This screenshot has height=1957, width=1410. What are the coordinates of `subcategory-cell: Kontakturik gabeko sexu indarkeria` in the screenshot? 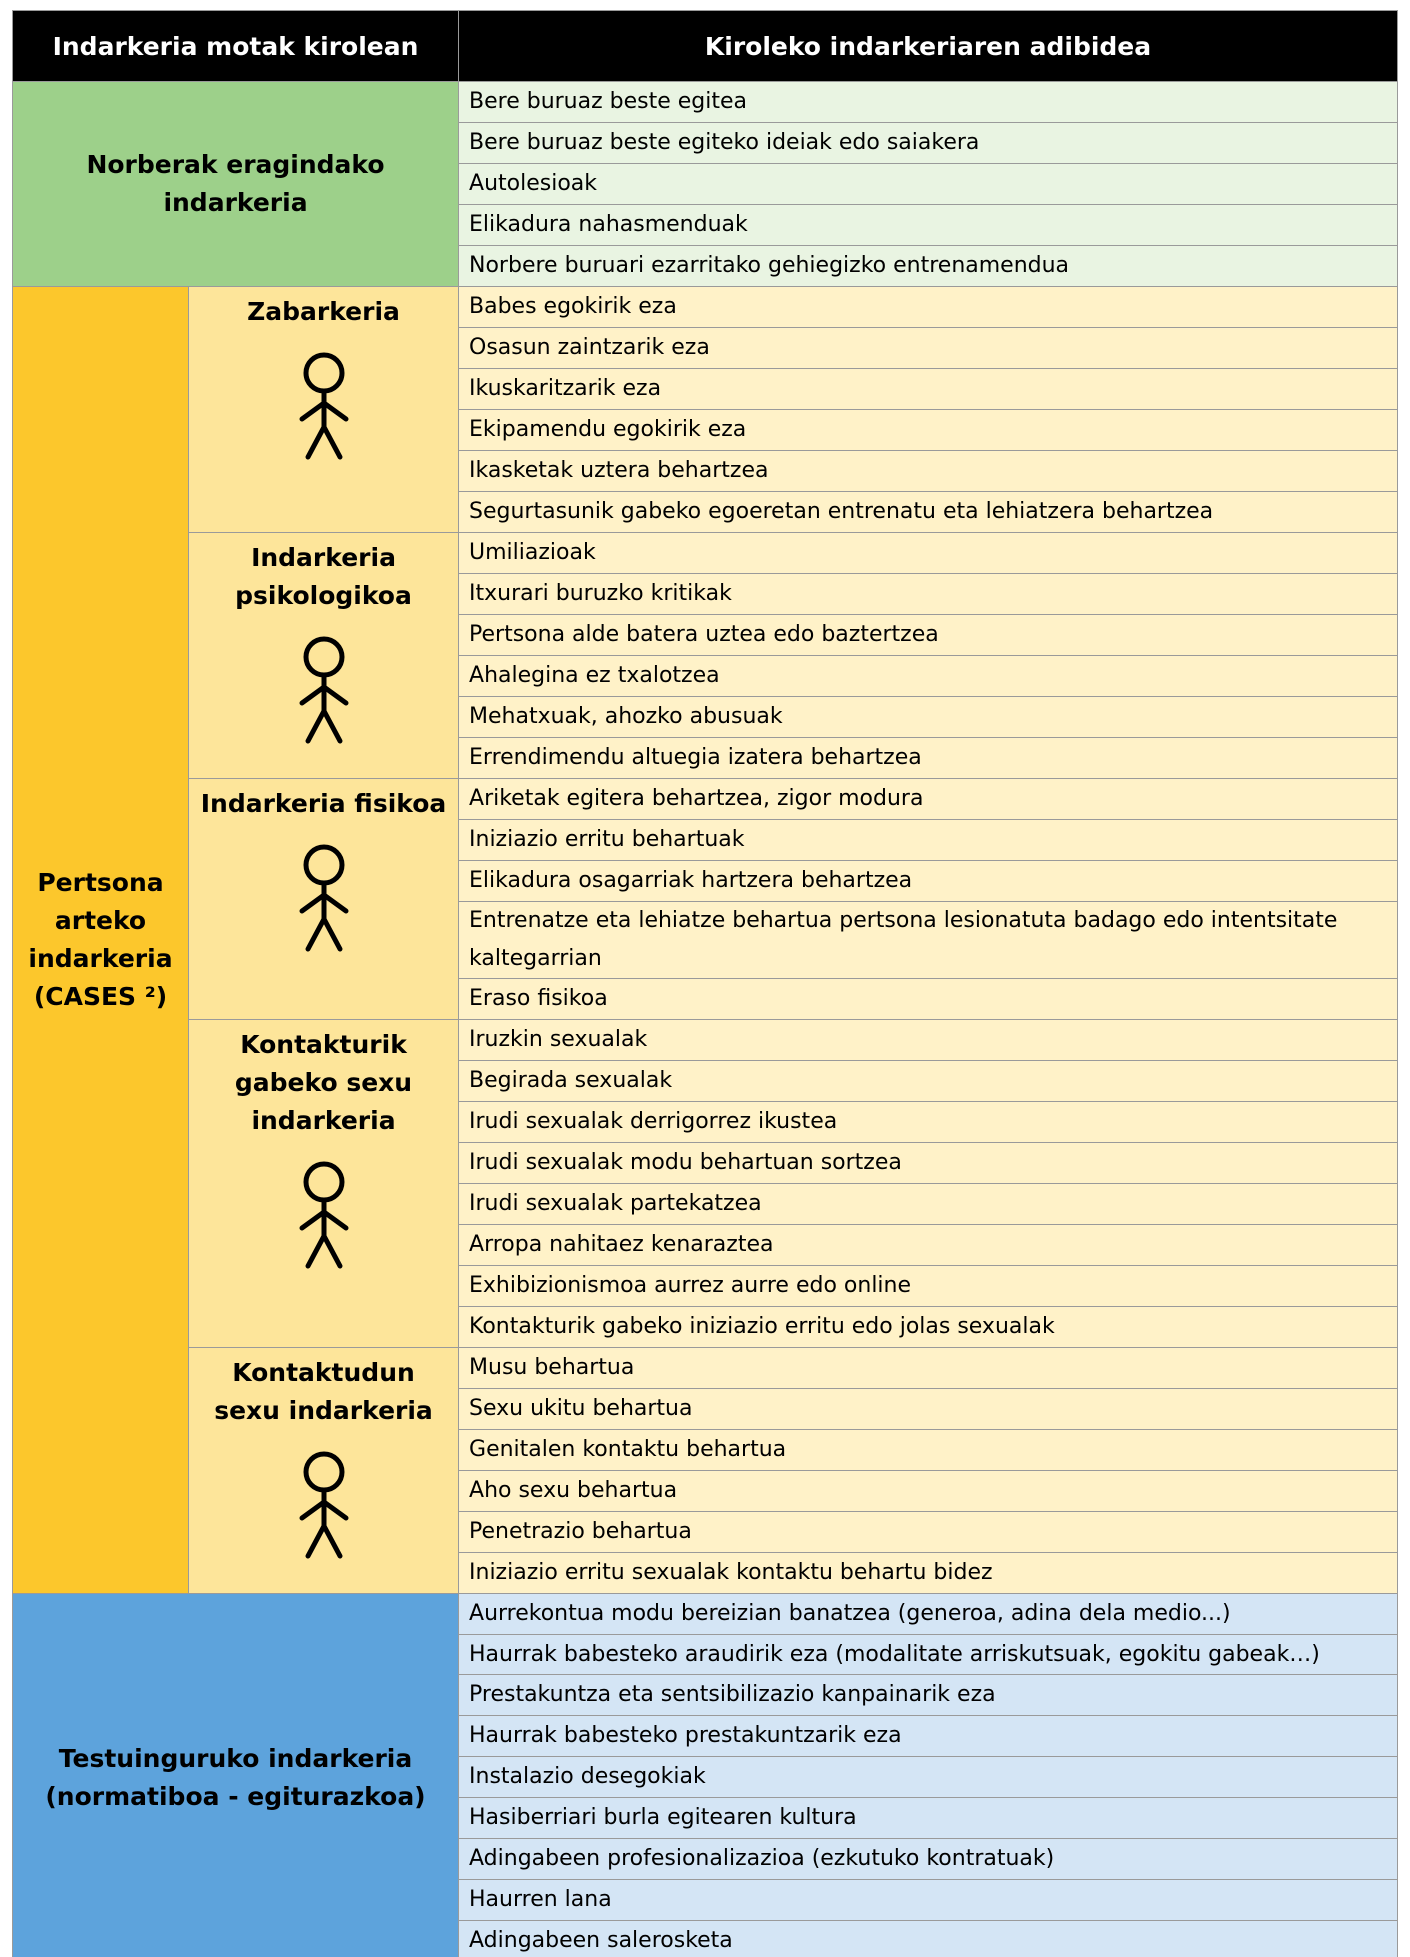 It's located at (323, 1183).